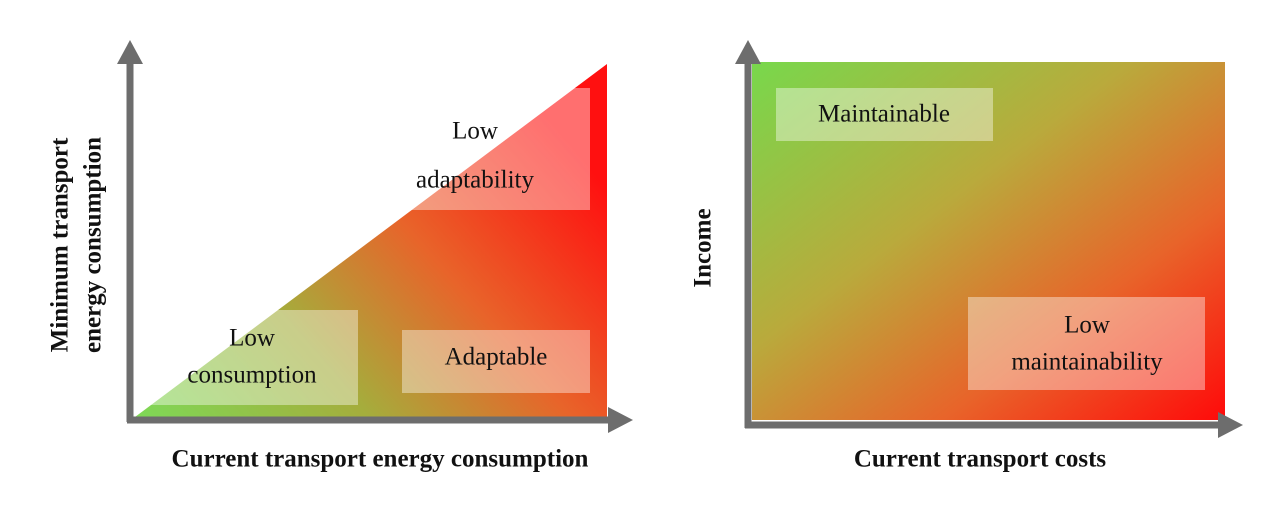 Image resolution: width=1283 pixels, height=522 pixels. I want to click on y-axis-label: energy consumption, so click(93, 245).